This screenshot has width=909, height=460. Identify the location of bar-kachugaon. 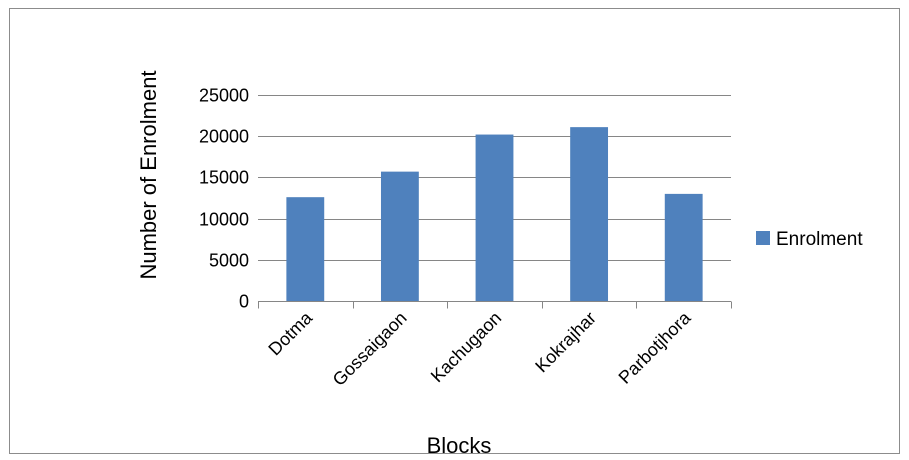
(494, 217).